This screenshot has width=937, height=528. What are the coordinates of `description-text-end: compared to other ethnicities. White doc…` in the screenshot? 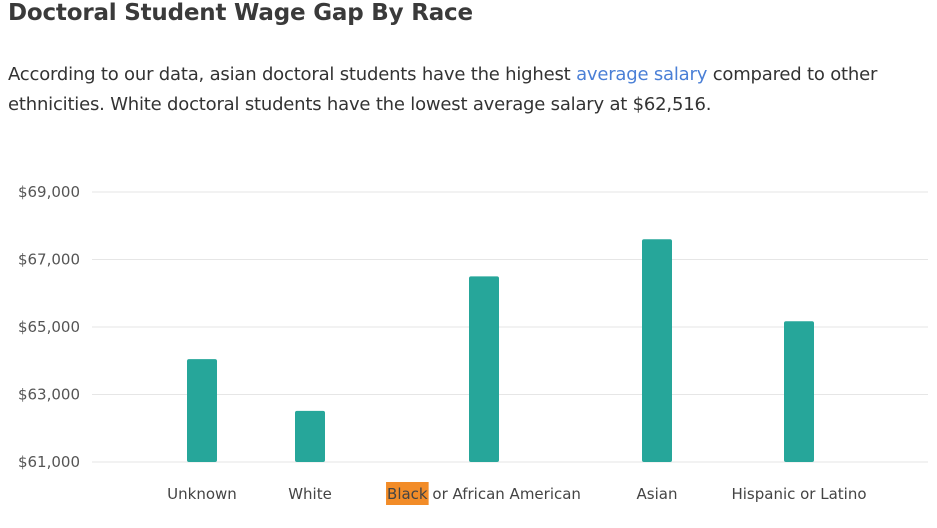 It's located at (443, 89).